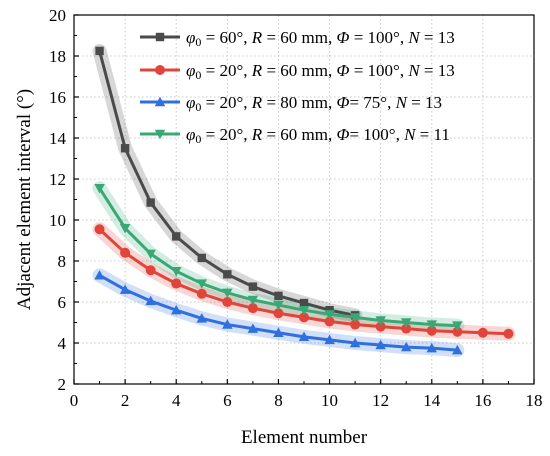 Image resolution: width=550 pixels, height=456 pixels. Describe the element at coordinates (299, 102) in the screenshot. I see `legend-label-part: = 80 mm,` at that location.